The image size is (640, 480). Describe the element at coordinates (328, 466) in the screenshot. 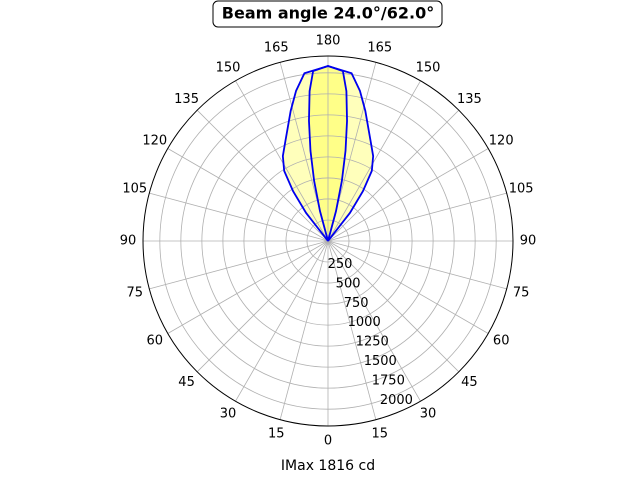

I see `x-axis-label: IMax 1816 cd` at that location.